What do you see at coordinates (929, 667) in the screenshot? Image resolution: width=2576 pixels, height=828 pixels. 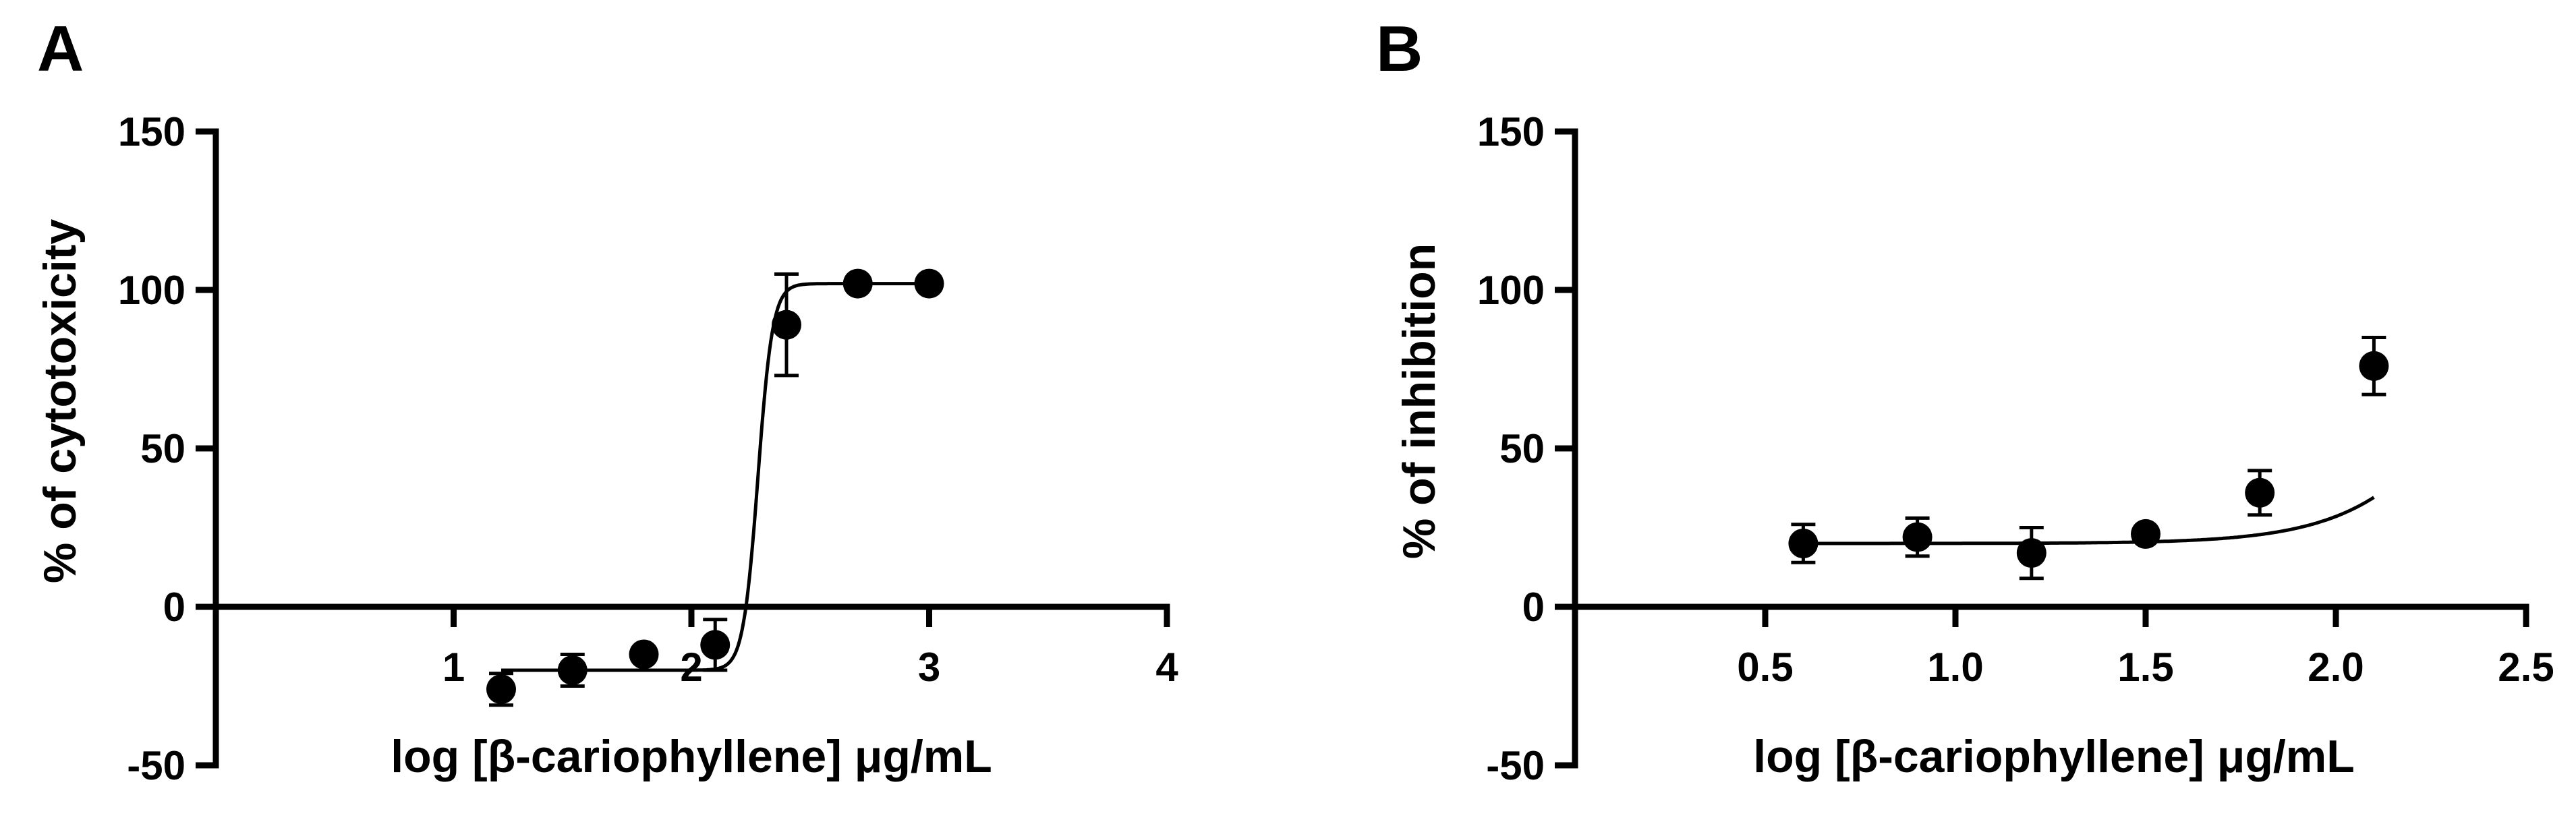 I see `x-tick-label: 3` at bounding box center [929, 667].